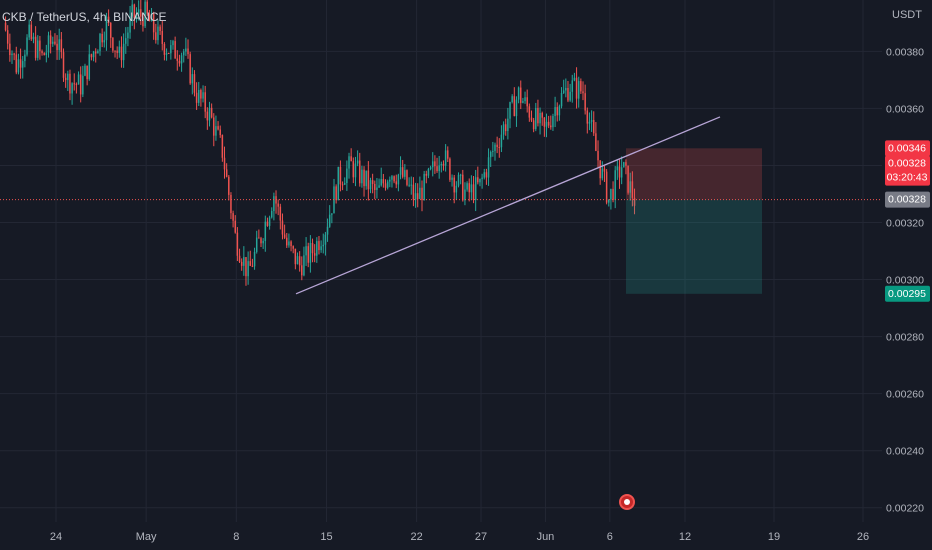  I want to click on us-flag-icon, so click(627, 502).